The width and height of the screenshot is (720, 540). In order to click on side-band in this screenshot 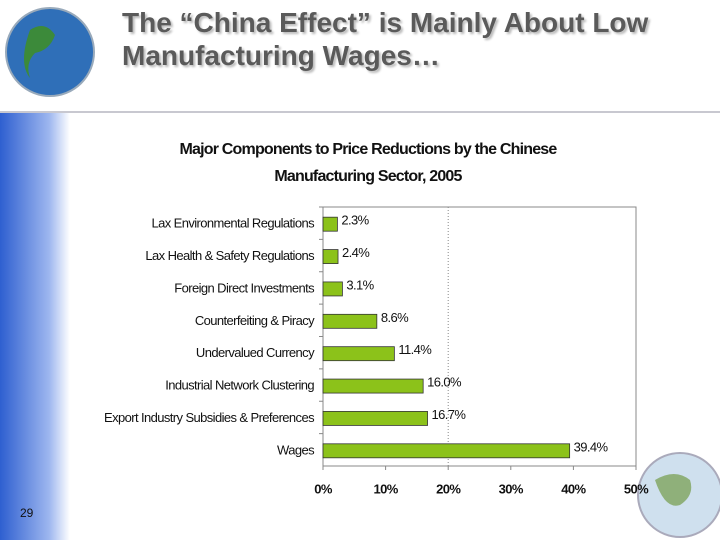, I will do `click(35, 326)`.